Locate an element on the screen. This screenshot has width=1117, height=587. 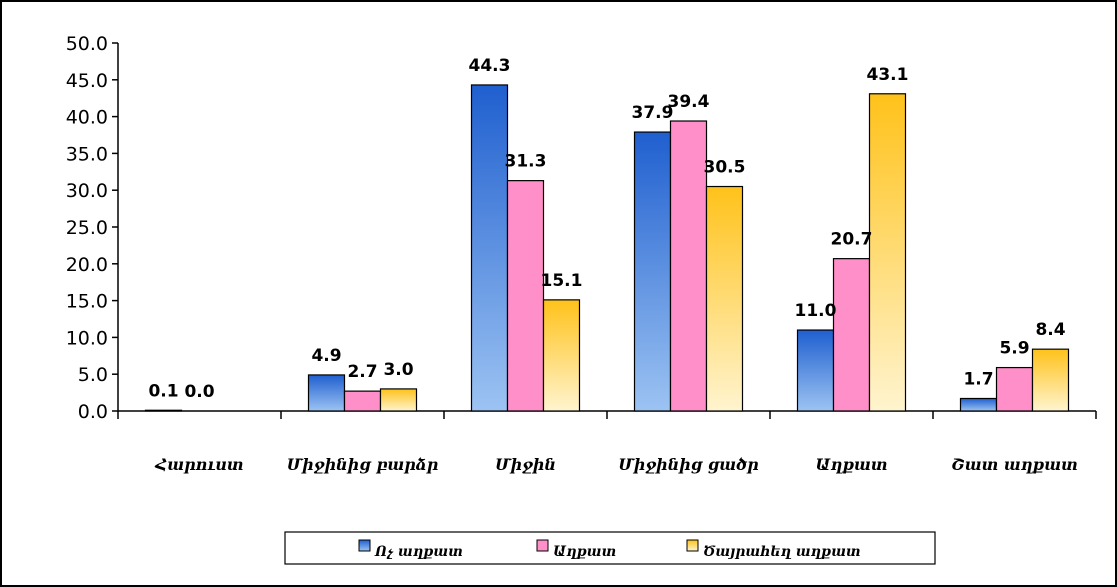
y-tick-label: 45.0 is located at coordinates (87, 81).